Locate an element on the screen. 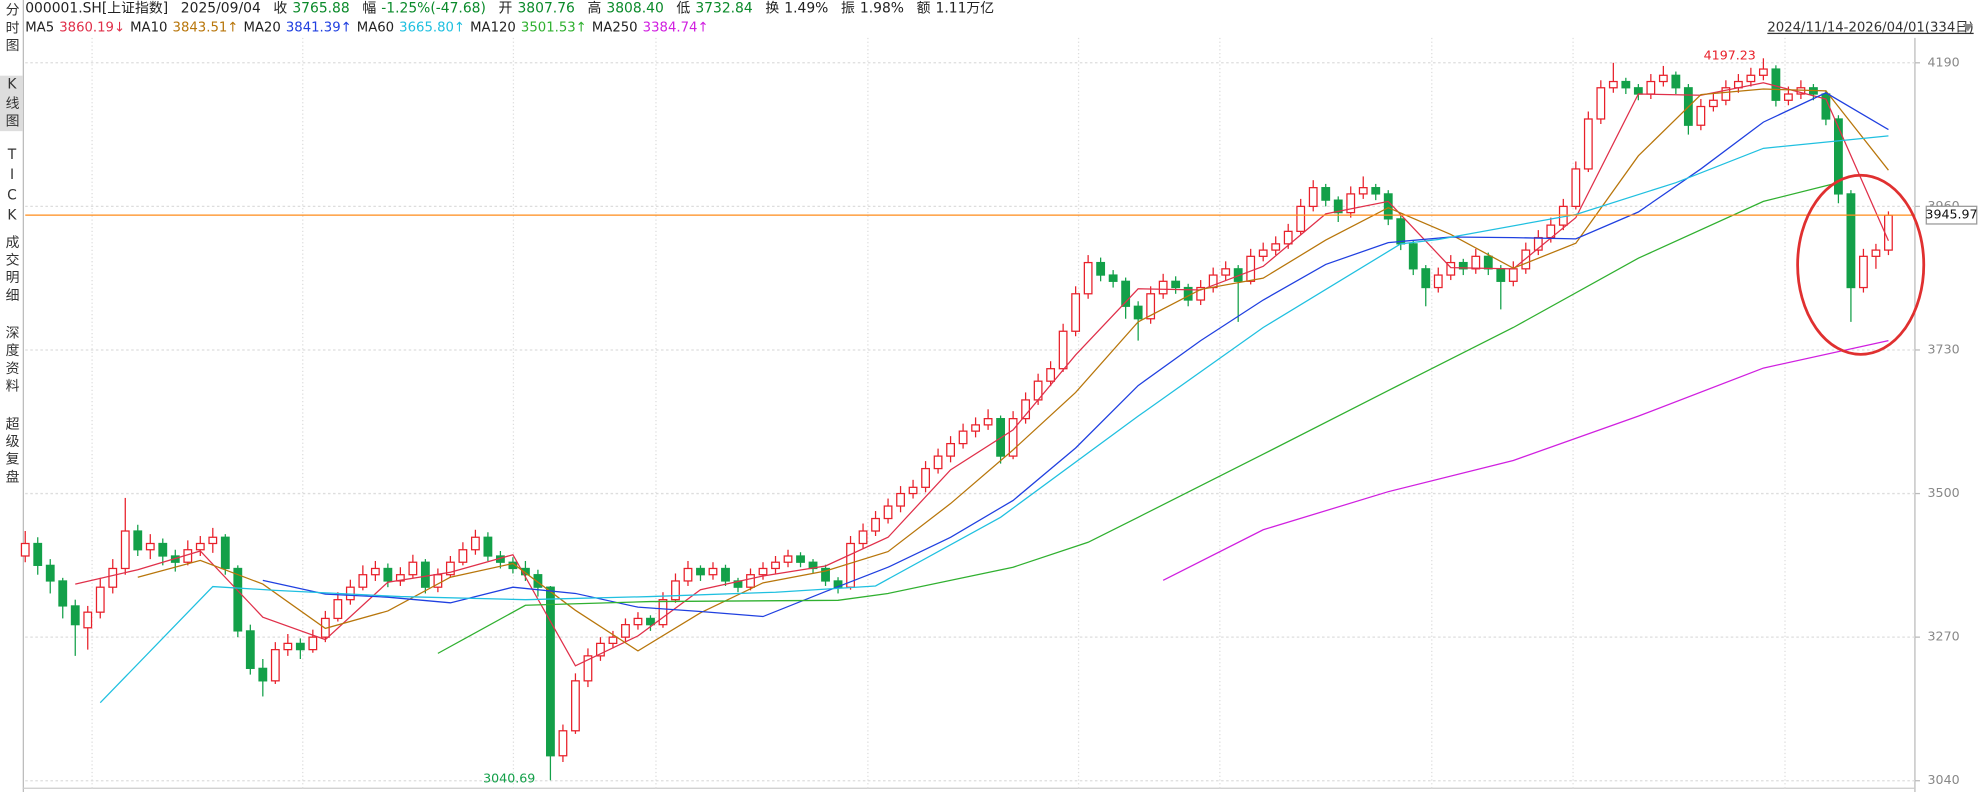 This screenshot has width=1978, height=792. field-label: 收 is located at coordinates (280, 8).